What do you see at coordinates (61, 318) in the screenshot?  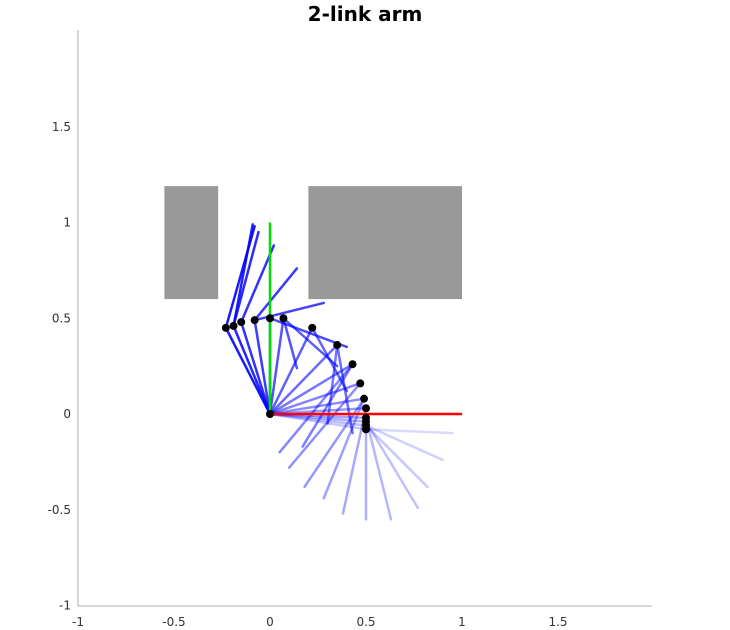 I see `y-tick-label: 0.5` at bounding box center [61, 318].